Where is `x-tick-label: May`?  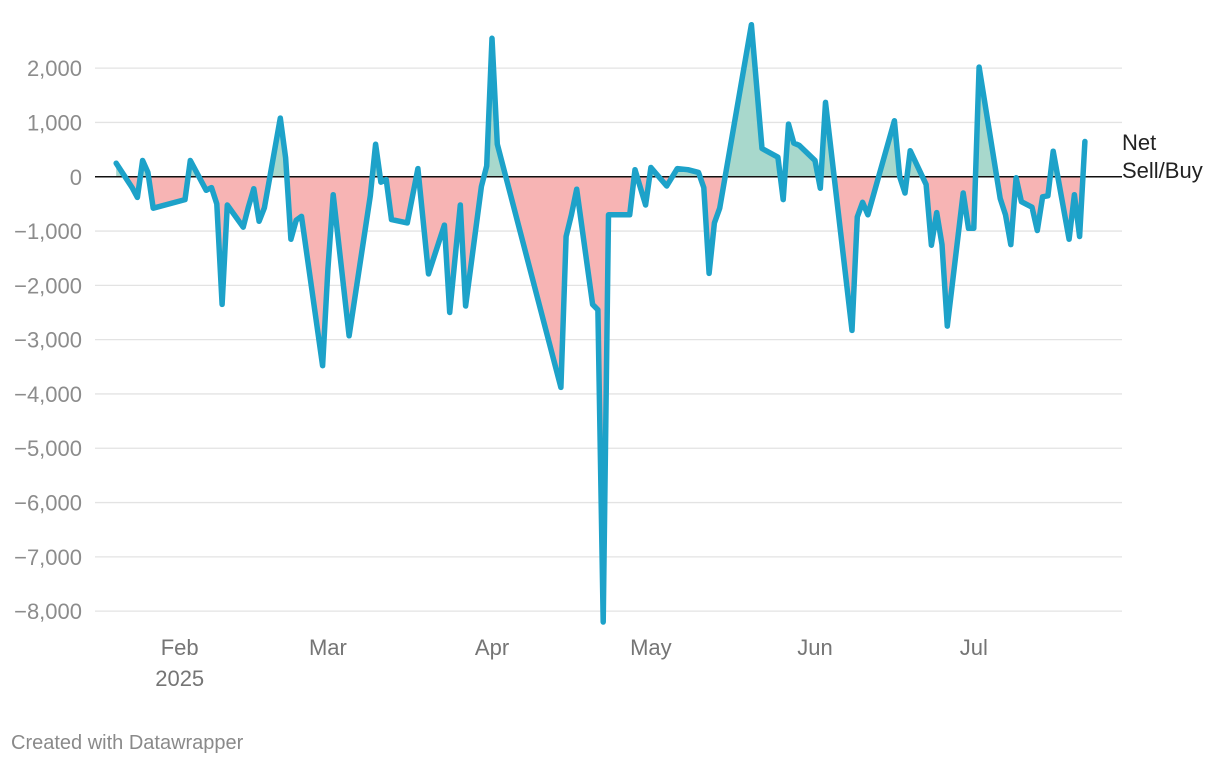
x-tick-label: May is located at coordinates (651, 647).